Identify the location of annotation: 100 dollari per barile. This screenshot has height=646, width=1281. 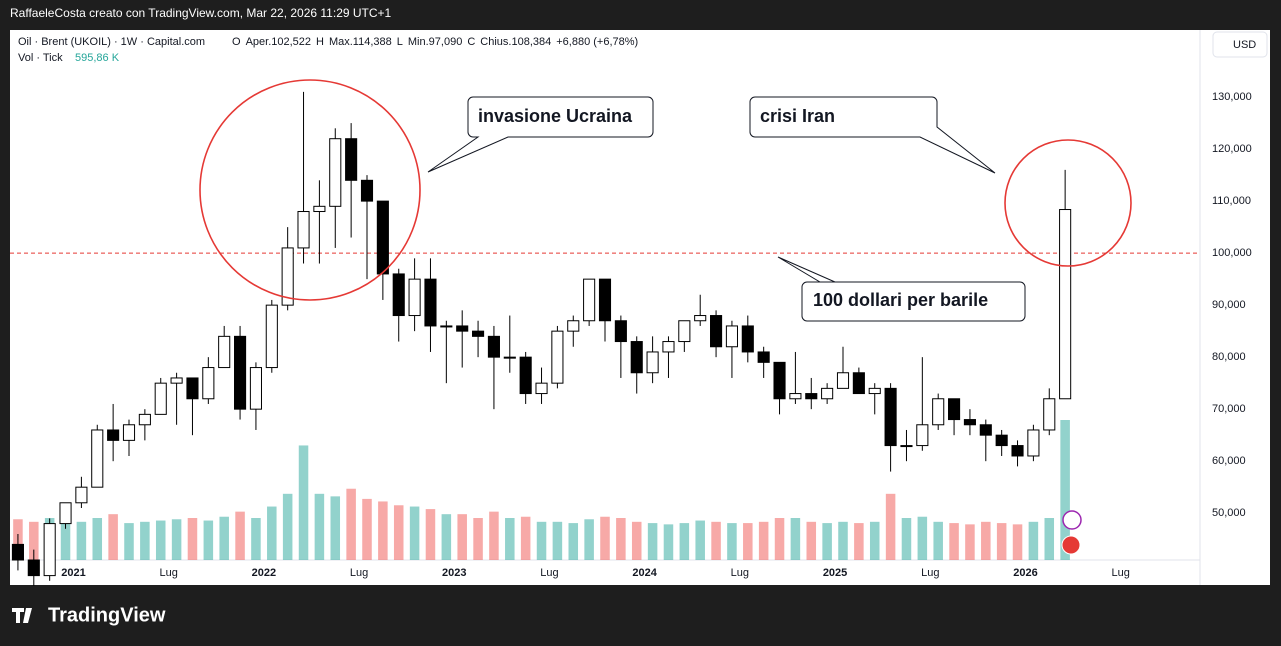
(900, 300).